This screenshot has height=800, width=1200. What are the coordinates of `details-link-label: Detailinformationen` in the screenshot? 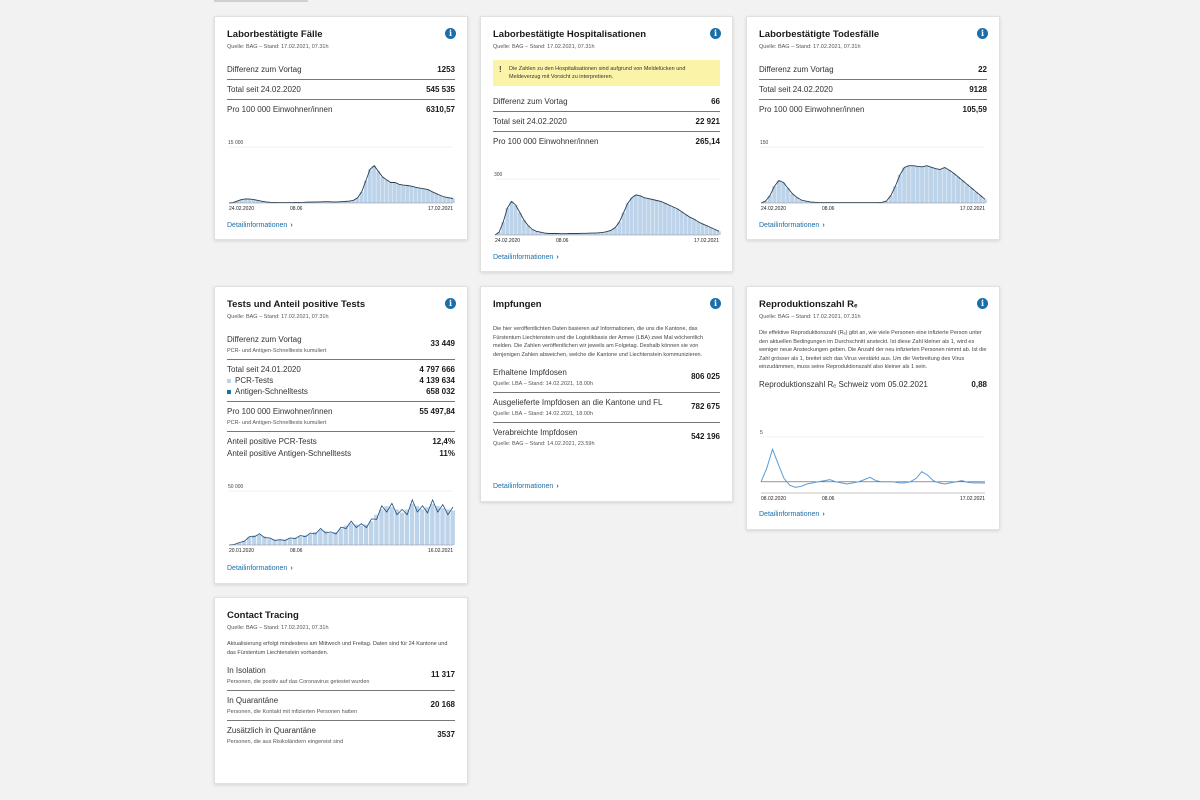 It's located at (523, 257).